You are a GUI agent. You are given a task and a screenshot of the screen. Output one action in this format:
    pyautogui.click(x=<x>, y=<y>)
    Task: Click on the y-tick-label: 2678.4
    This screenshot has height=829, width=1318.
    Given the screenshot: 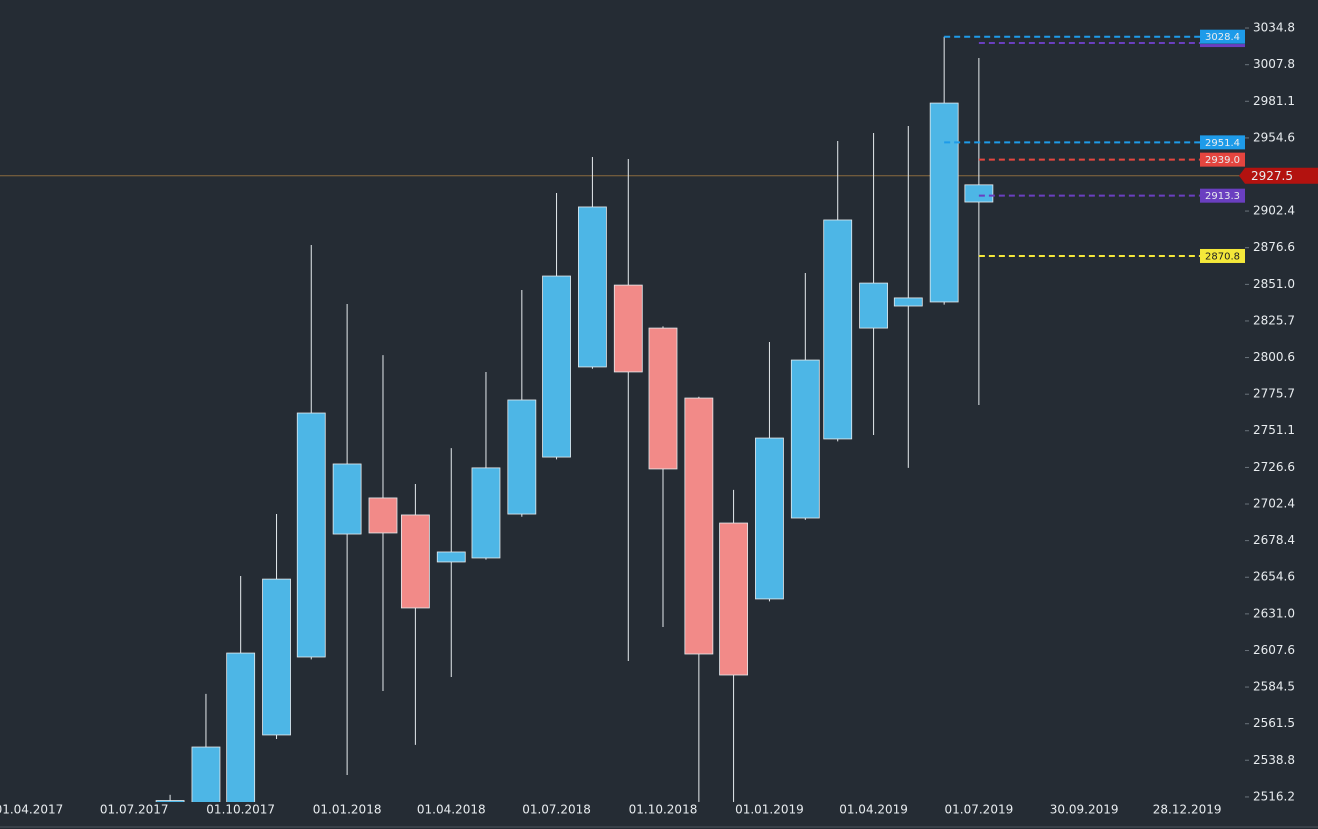 What is the action you would take?
    pyautogui.click(x=1274, y=540)
    